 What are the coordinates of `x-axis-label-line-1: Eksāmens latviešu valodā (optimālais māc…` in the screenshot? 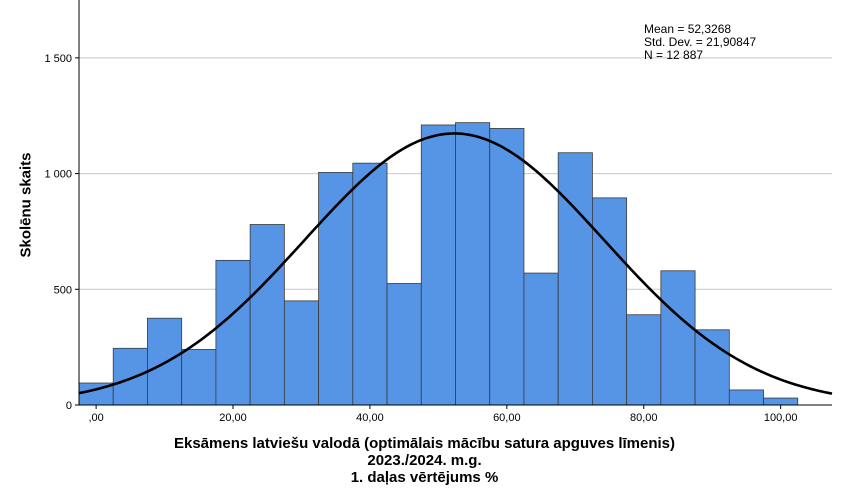 It's located at (424, 443).